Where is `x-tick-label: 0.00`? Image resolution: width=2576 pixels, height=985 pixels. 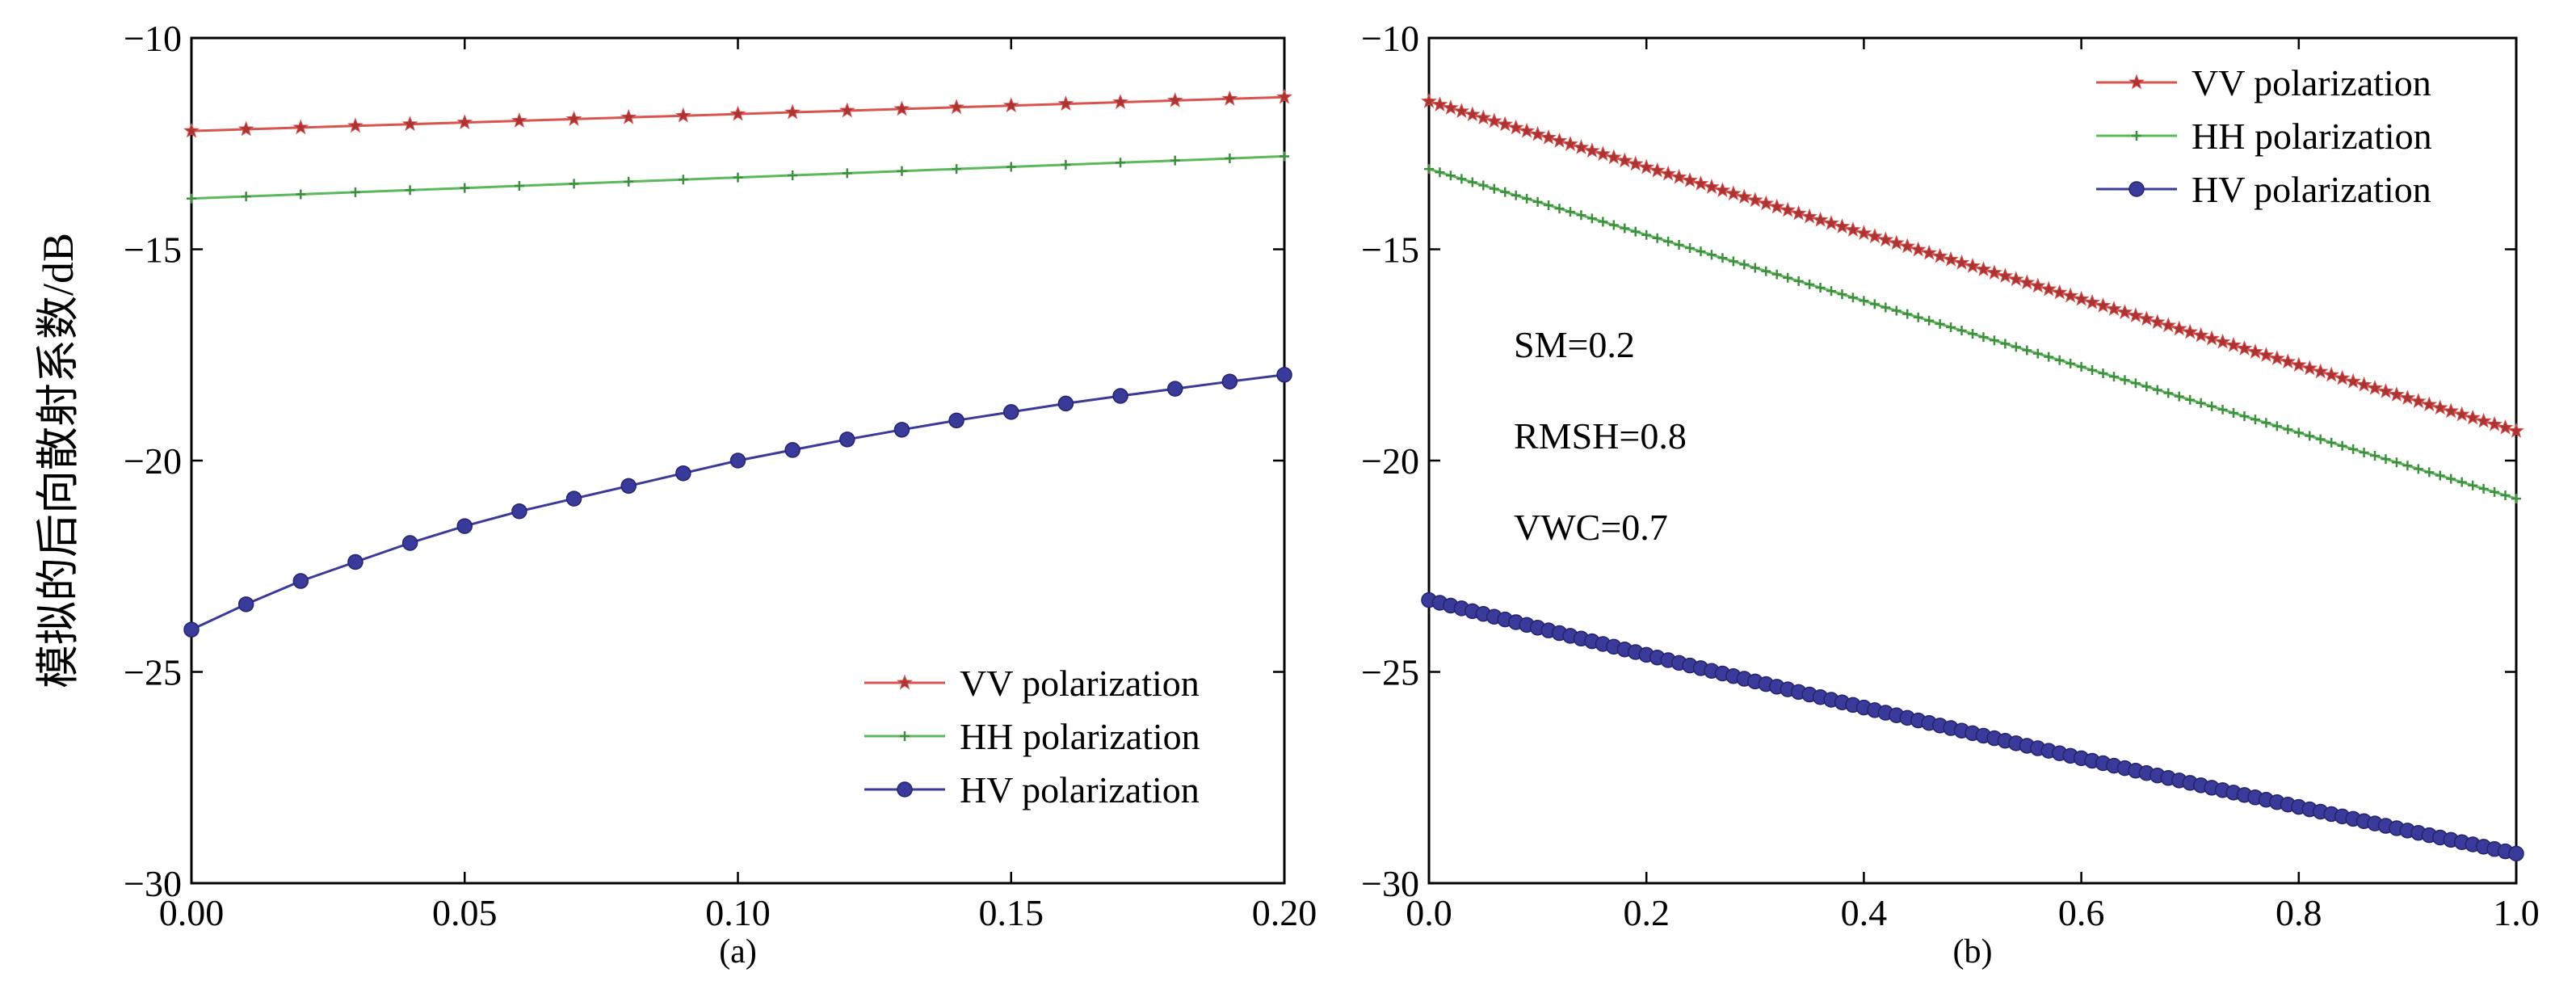
x-tick-label: 0.00 is located at coordinates (192, 913).